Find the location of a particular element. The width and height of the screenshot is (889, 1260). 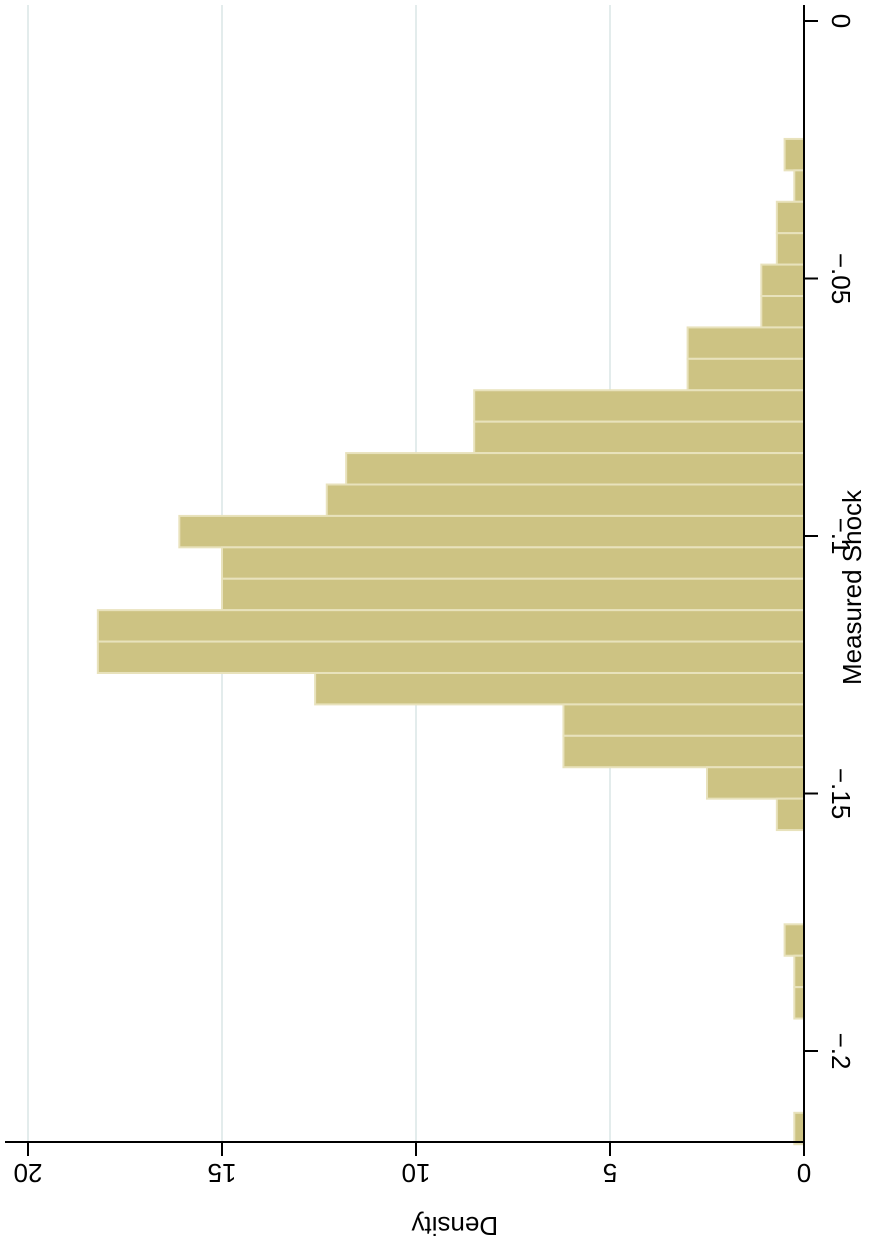

measured-shock-axis: 0 −.05 −.1 −.15 −.2 is located at coordinates (829, 573).